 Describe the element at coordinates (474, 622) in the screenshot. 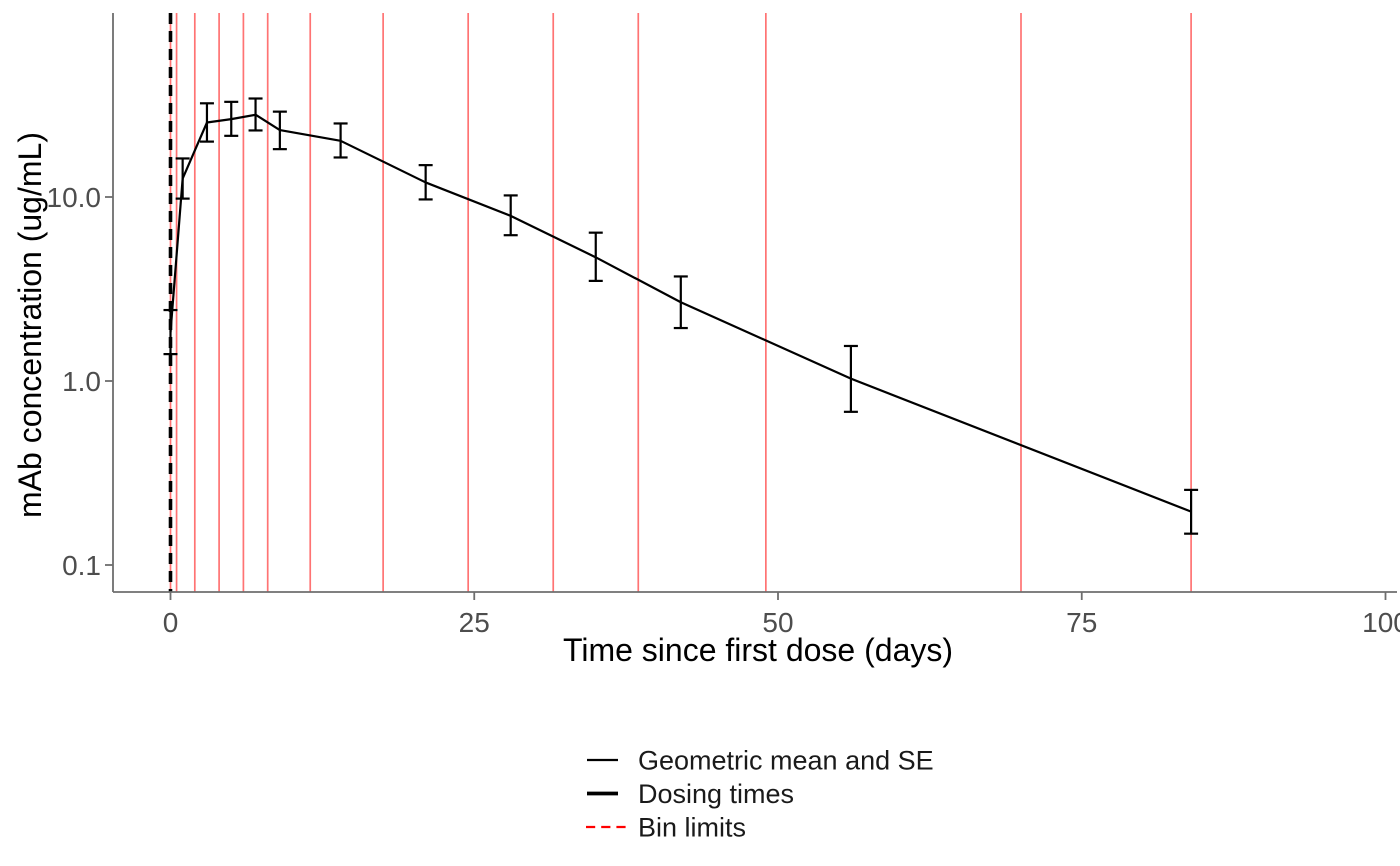

I see `x-axis-tick-label: 25` at that location.